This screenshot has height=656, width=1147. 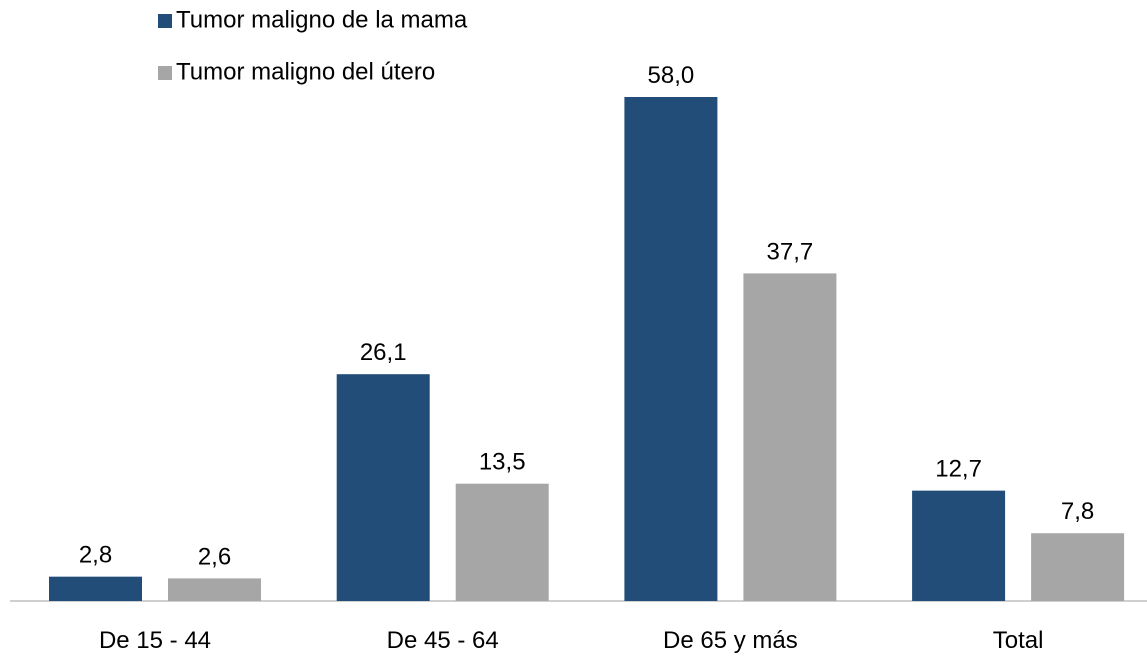 What do you see at coordinates (383, 352) in the screenshot?
I see `data-label: 26,1` at bounding box center [383, 352].